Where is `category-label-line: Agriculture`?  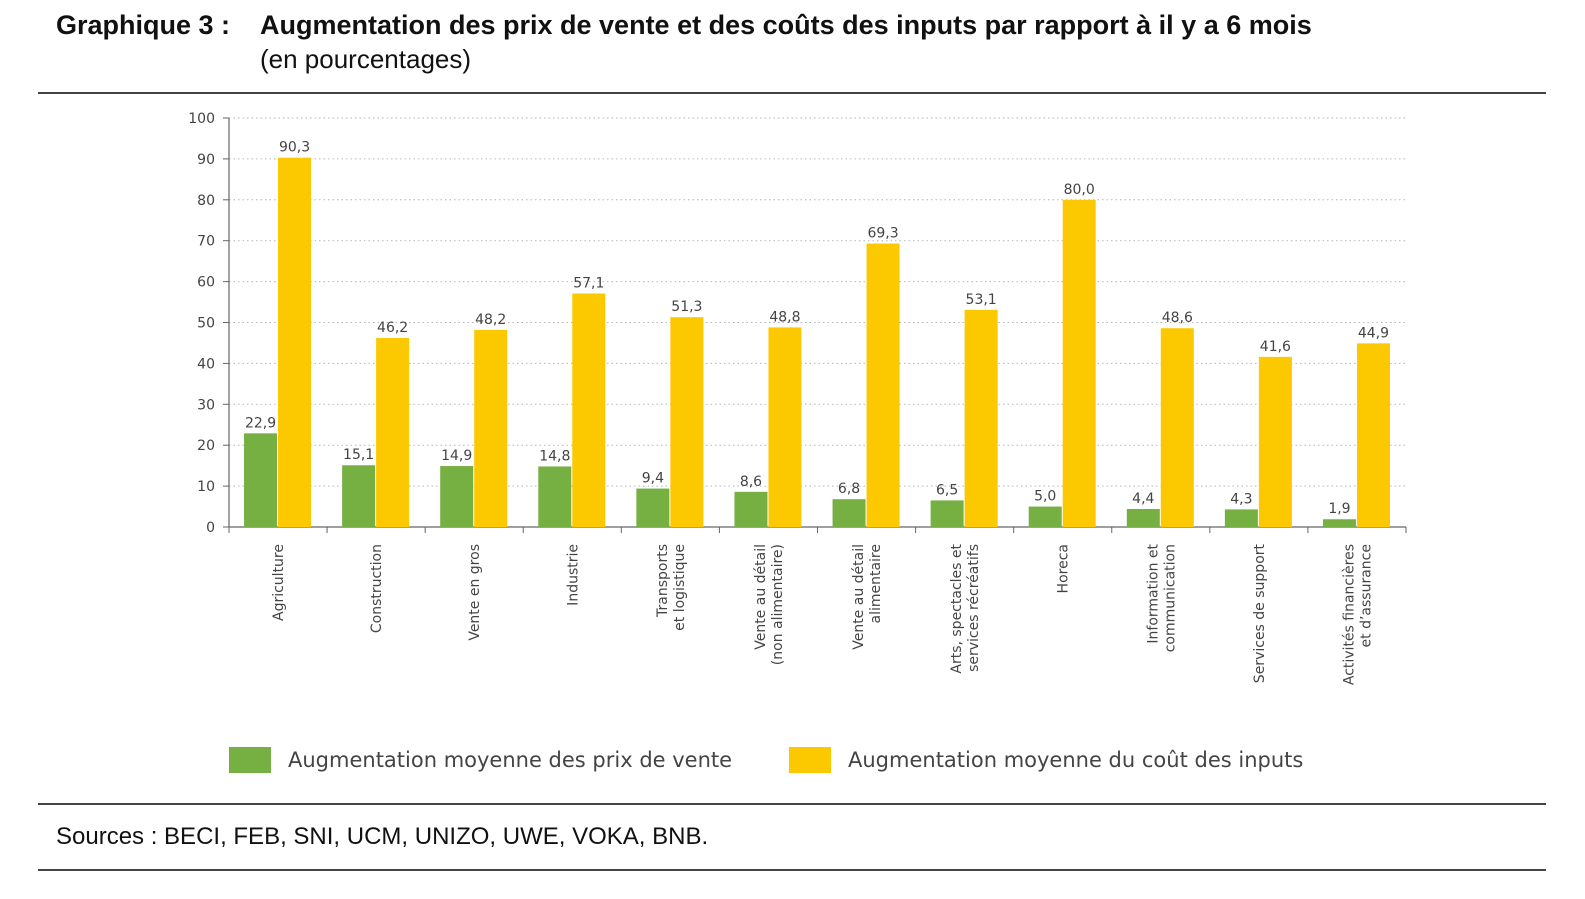 category-label-line: Agriculture is located at coordinates (279, 582).